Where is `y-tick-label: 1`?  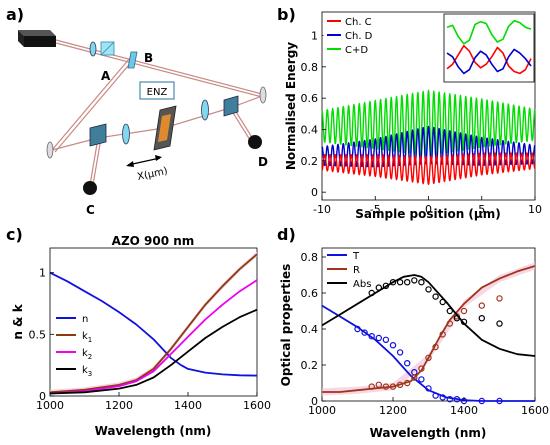
y-tick-label: 1 is located at coordinates (314, 36).